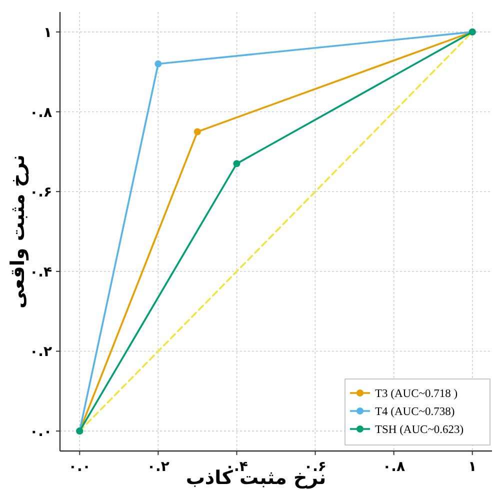 Image resolution: width=494 pixels, height=490 pixels. What do you see at coordinates (47, 32) in the screenshot?
I see `y-tick-label: ۱` at bounding box center [47, 32].